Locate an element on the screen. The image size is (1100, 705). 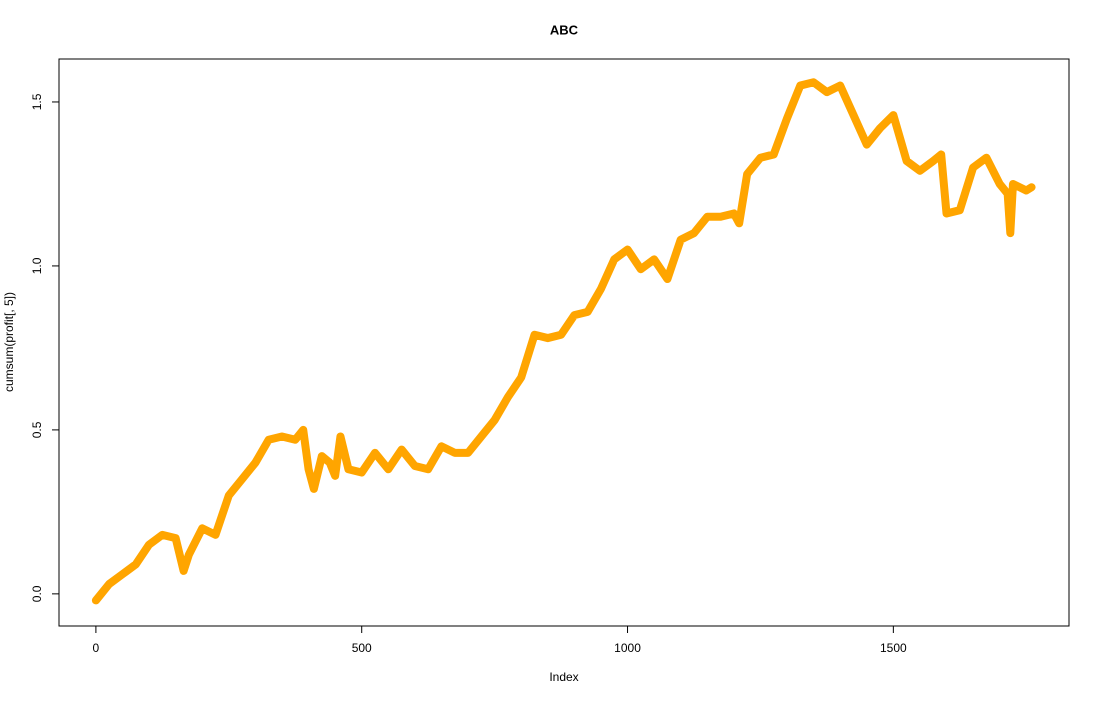
y-tick-label: 0.0 is located at coordinates (37, 593).